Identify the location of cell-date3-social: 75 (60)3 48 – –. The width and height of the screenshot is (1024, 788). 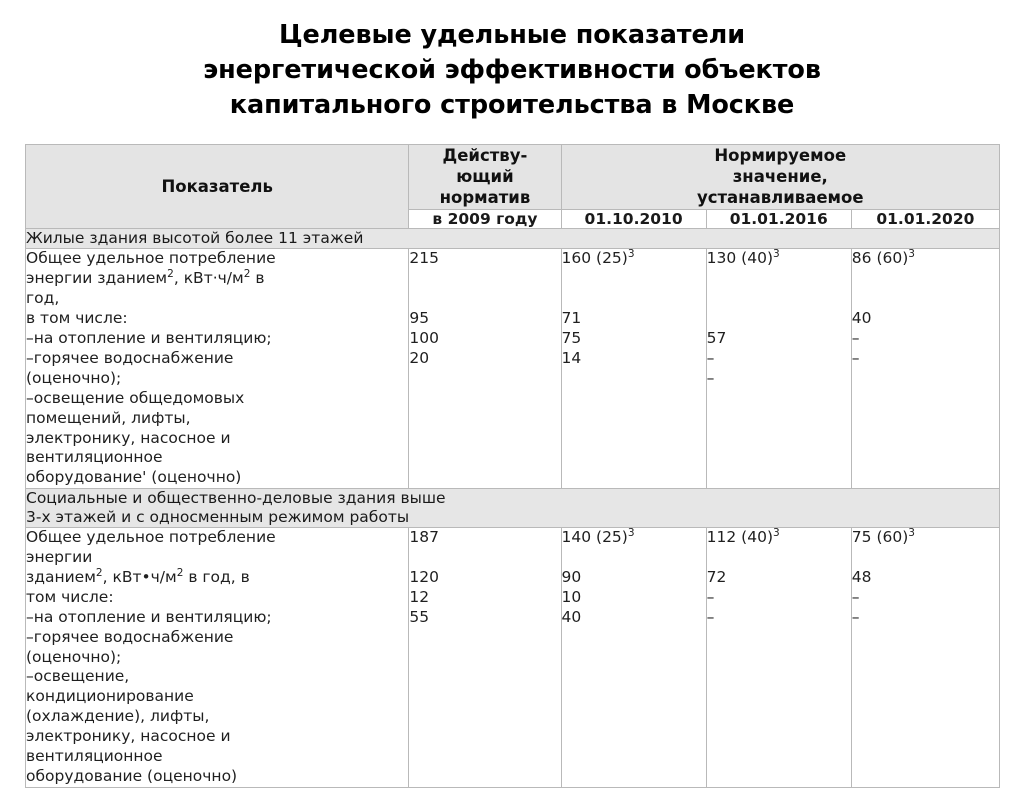
(925, 657).